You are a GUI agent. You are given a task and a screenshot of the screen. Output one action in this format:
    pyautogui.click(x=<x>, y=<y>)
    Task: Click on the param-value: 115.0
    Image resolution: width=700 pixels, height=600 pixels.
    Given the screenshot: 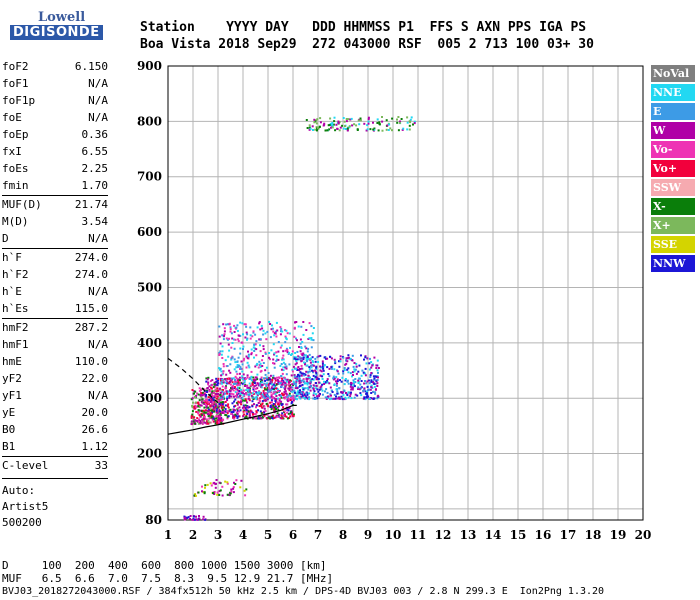 What is the action you would take?
    pyautogui.click(x=91, y=308)
    